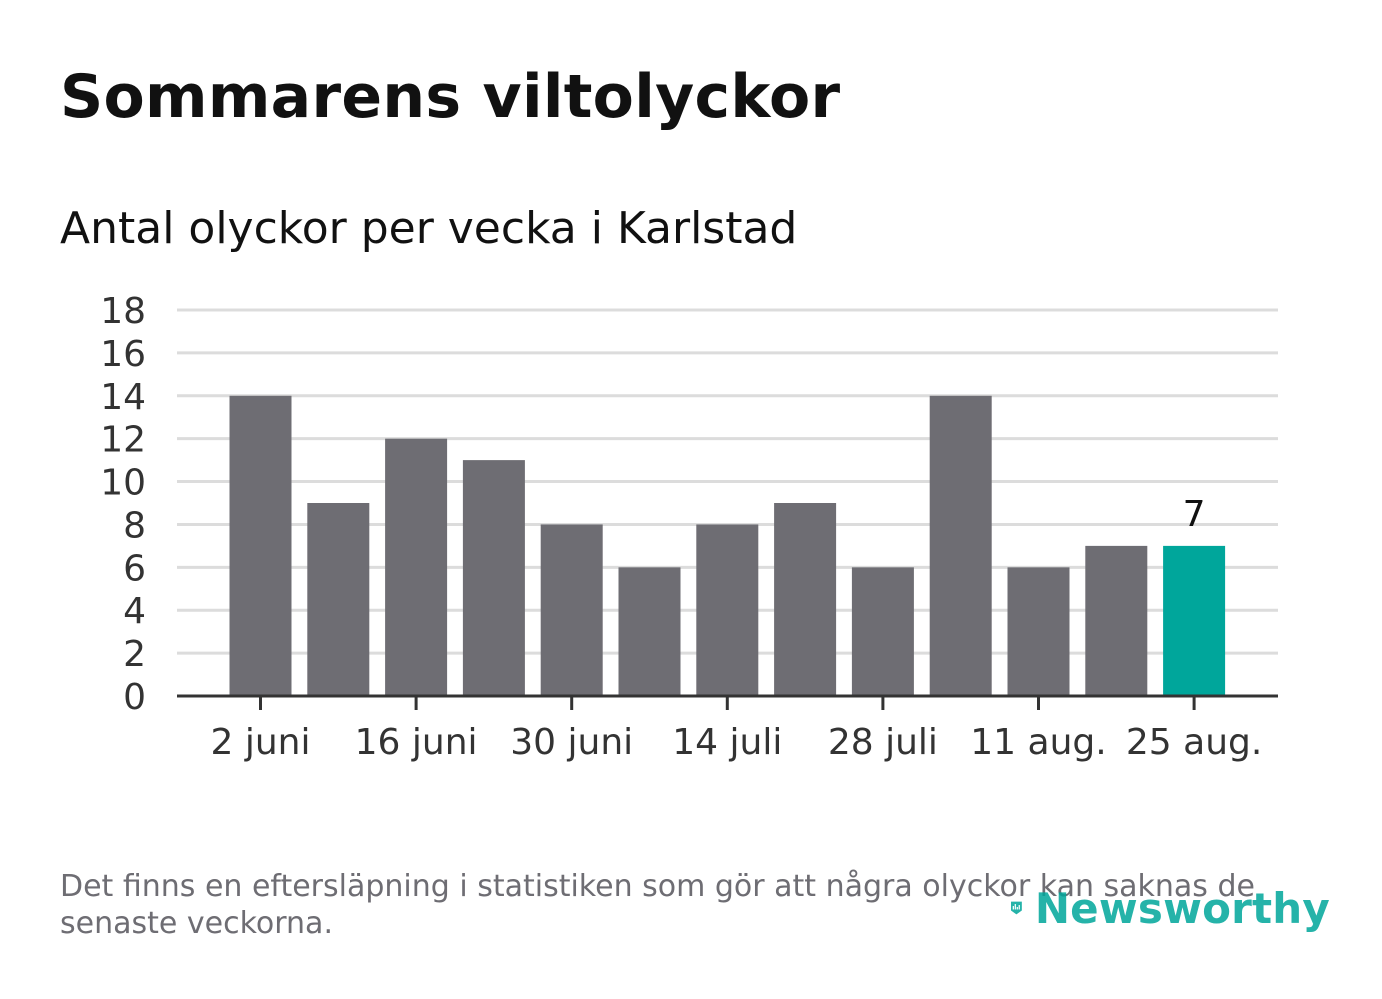 This screenshot has height=999, width=1382. Describe the element at coordinates (416, 742) in the screenshot. I see `x-tick-label: 16 juni` at that location.